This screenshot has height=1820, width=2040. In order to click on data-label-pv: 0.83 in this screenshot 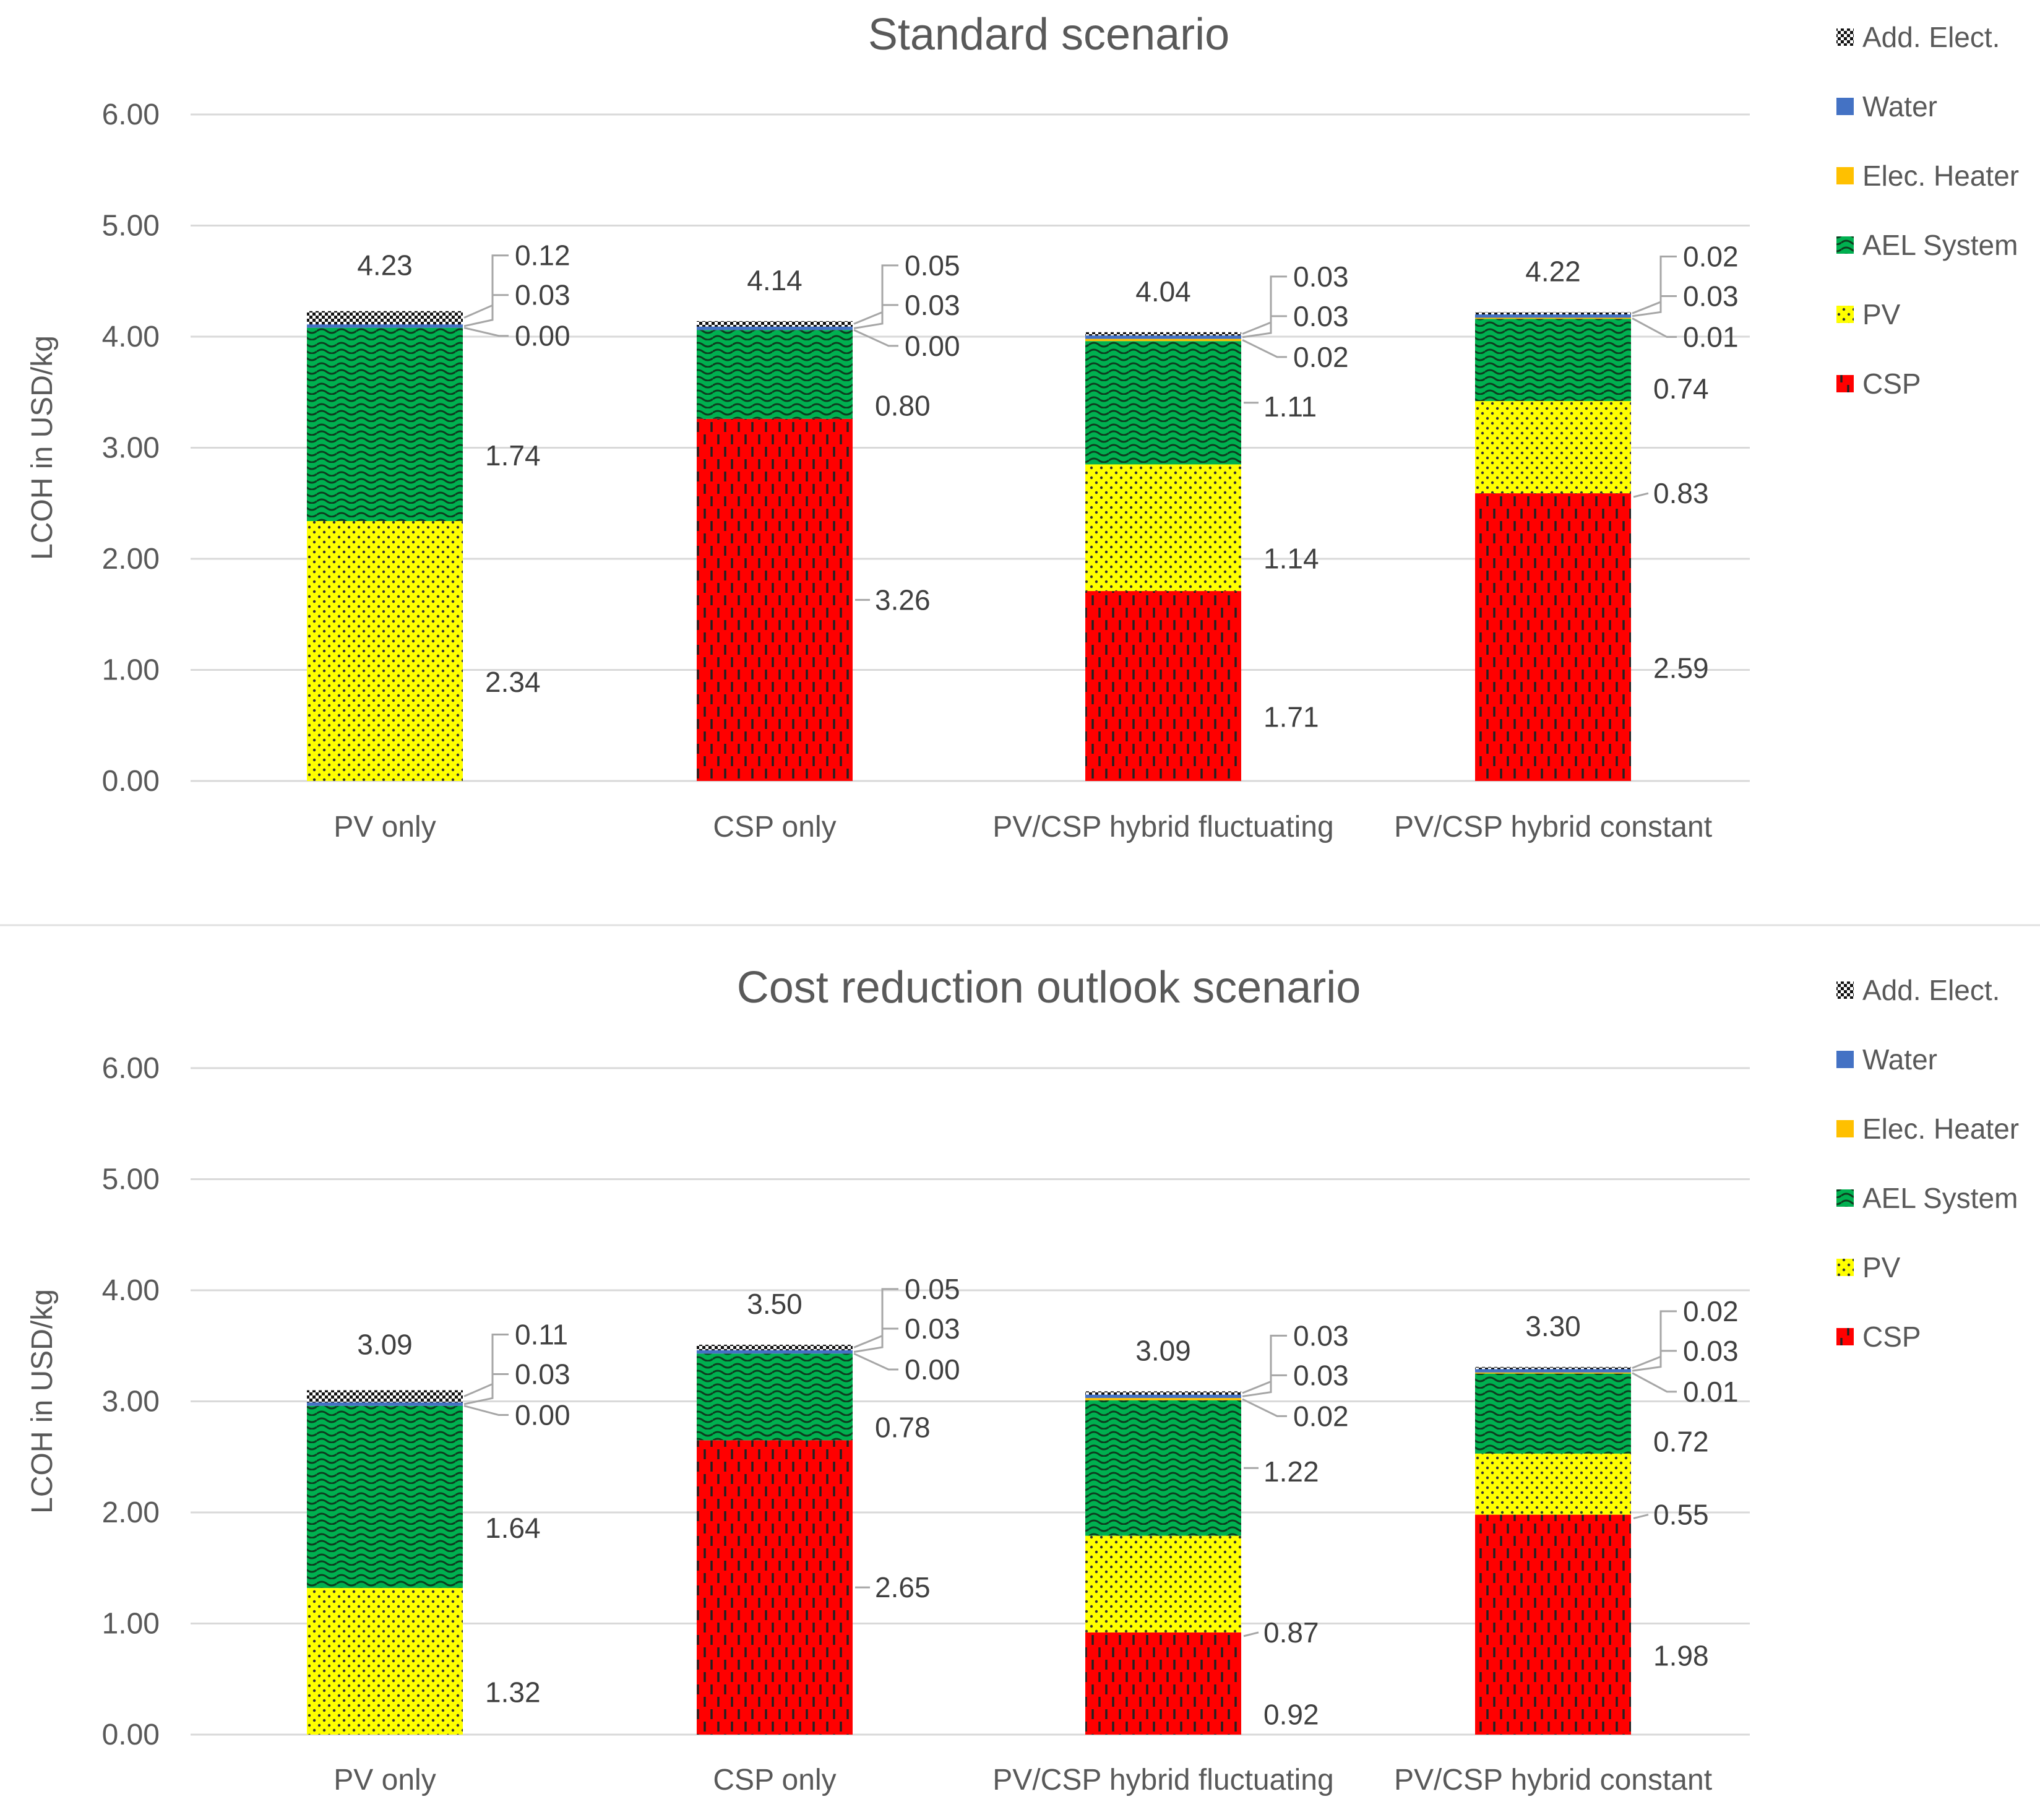, I will do `click(1681, 493)`.